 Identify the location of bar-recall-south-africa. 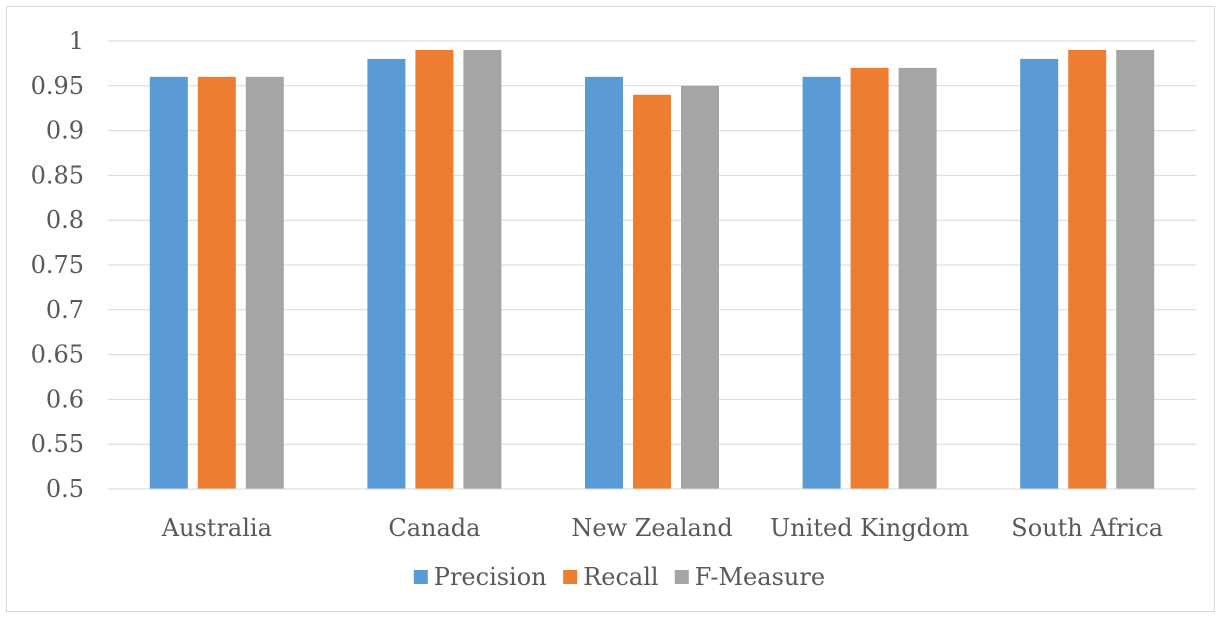
(1087, 269).